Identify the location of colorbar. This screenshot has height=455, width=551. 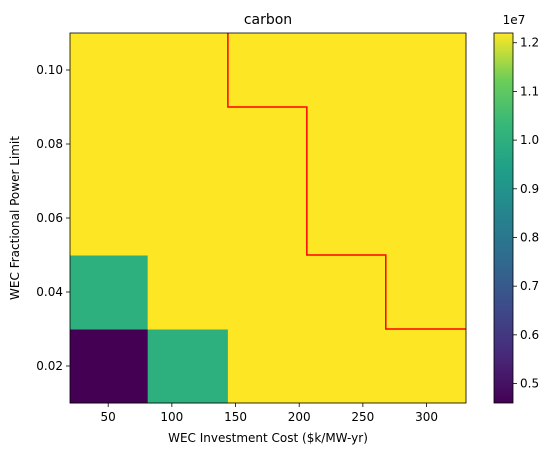
(503, 218).